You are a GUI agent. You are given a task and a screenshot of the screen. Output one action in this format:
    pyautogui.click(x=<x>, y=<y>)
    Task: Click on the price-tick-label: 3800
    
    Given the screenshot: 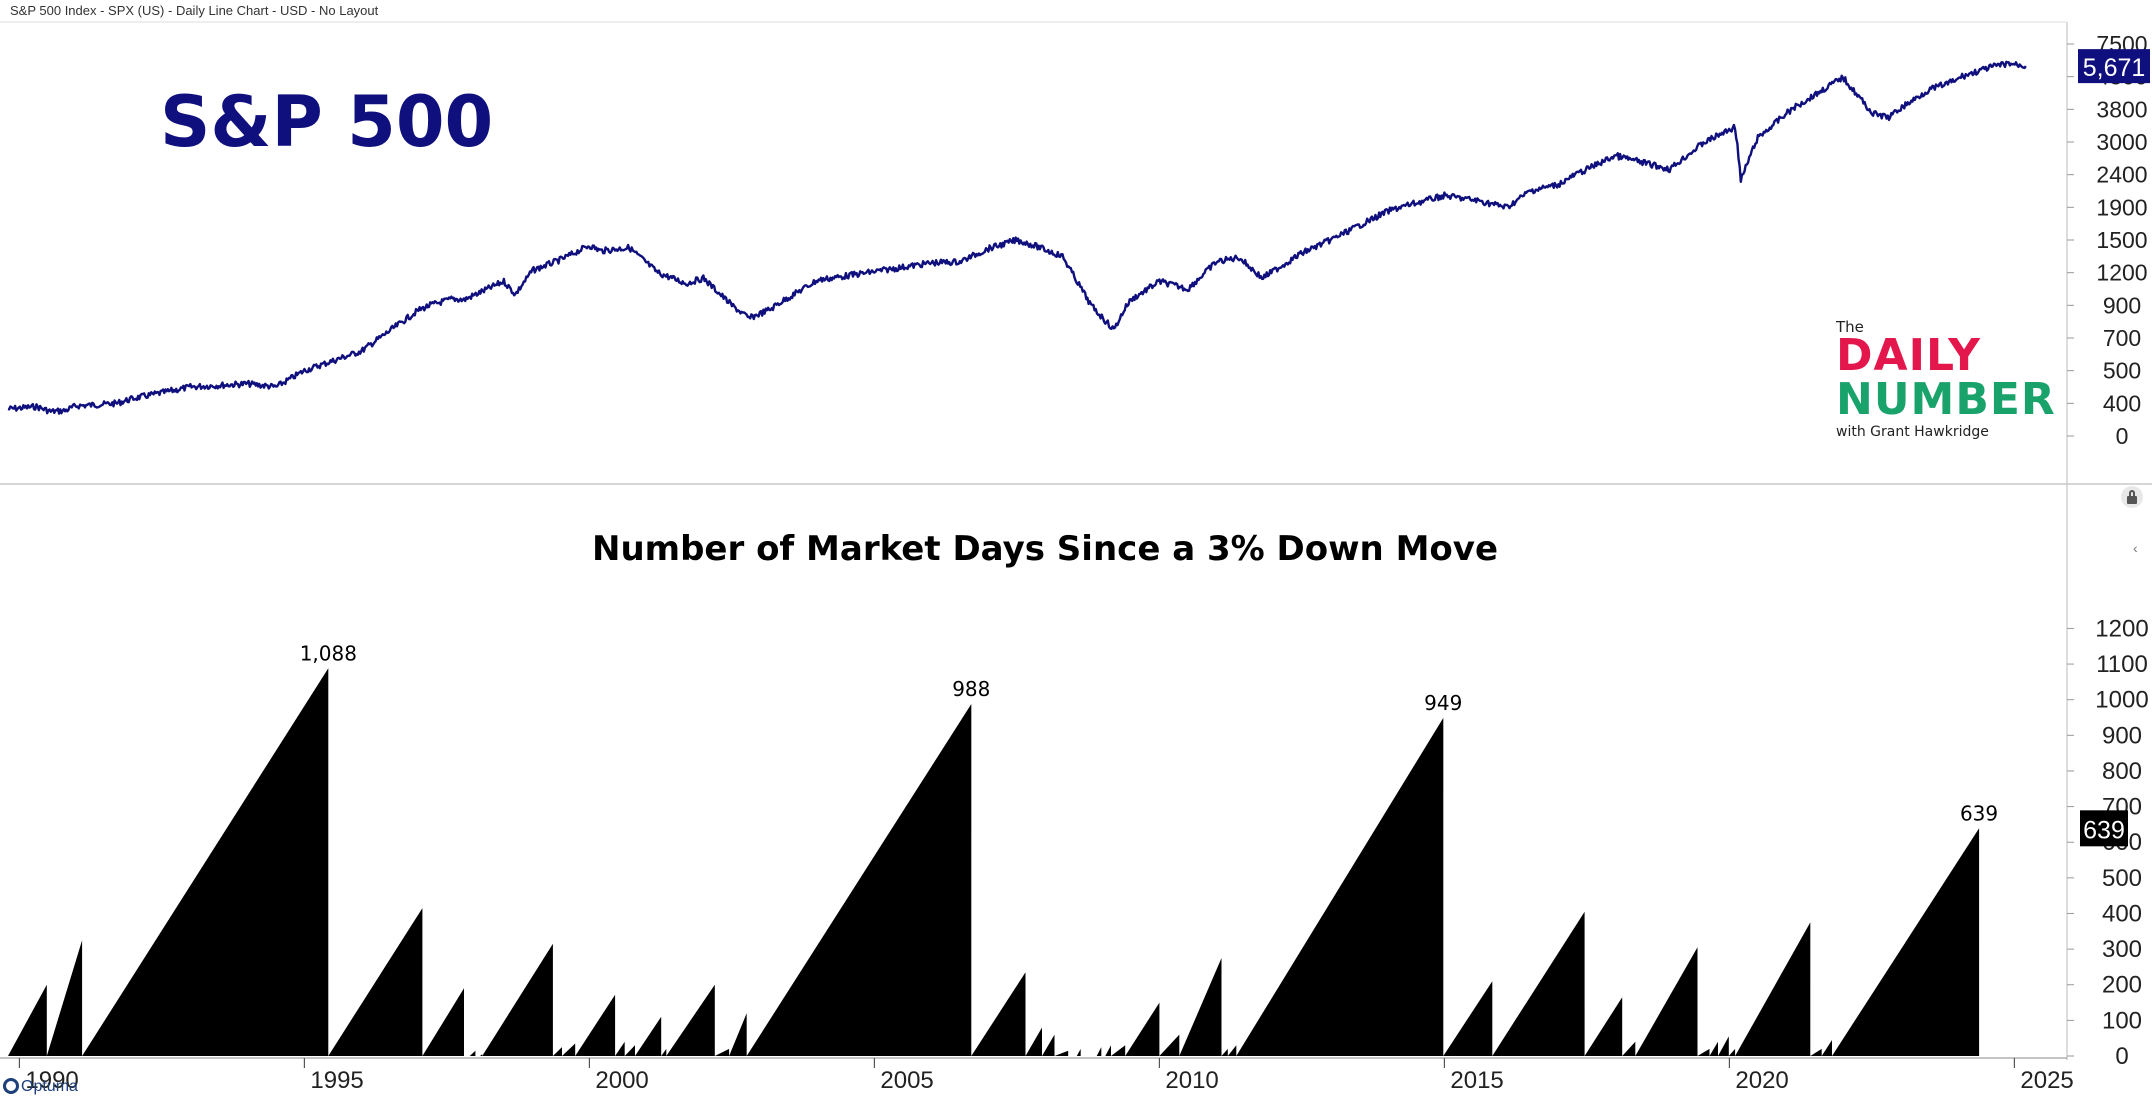 What is the action you would take?
    pyautogui.click(x=2121, y=109)
    